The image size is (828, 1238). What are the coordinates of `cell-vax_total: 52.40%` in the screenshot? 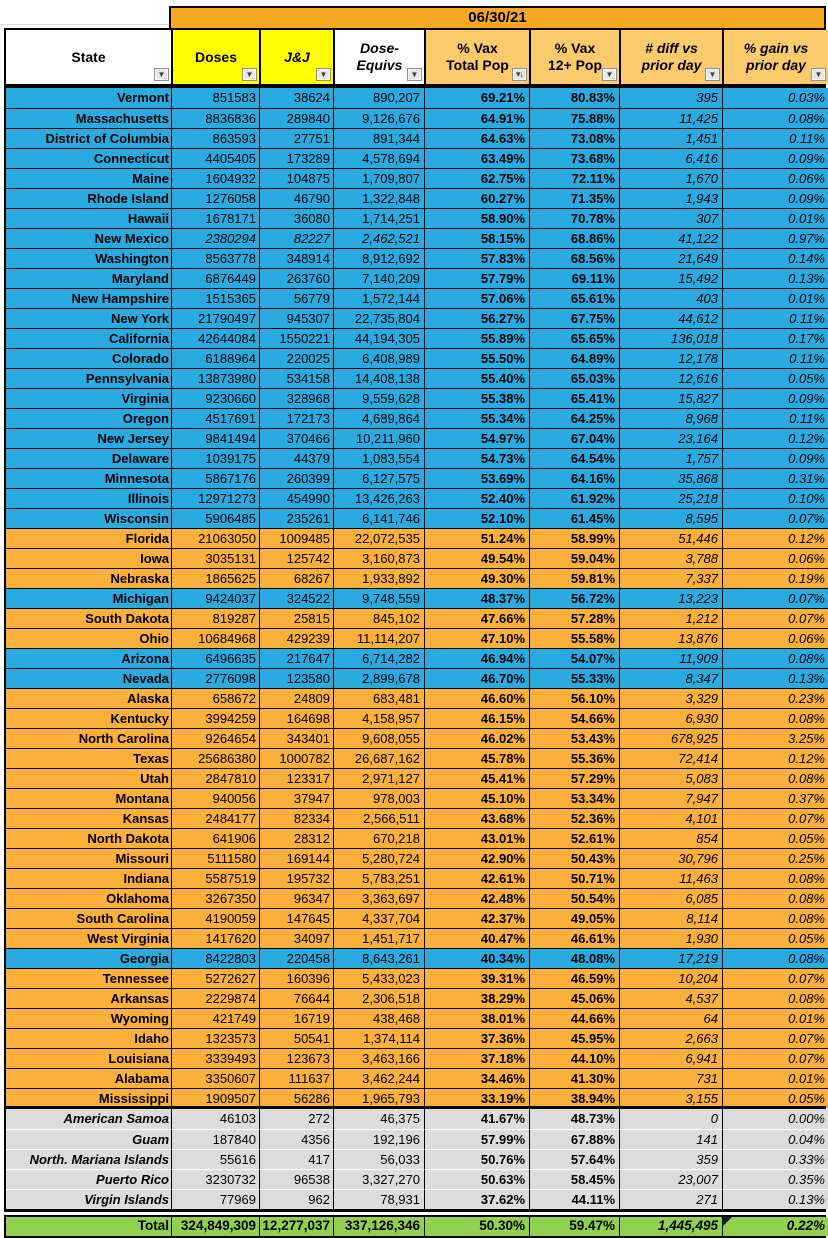 It's located at (476, 498).